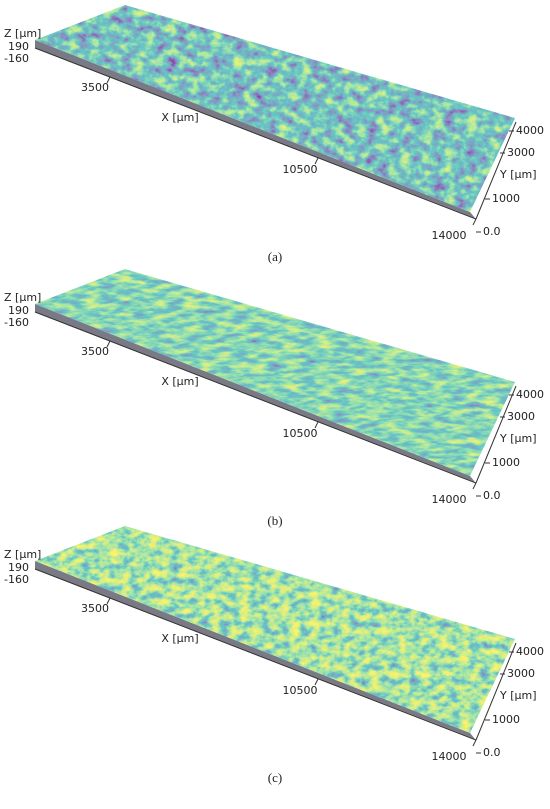 This screenshot has width=550, height=809. Describe the element at coordinates (275, 777) in the screenshot. I see `panel-label: (c)` at that location.